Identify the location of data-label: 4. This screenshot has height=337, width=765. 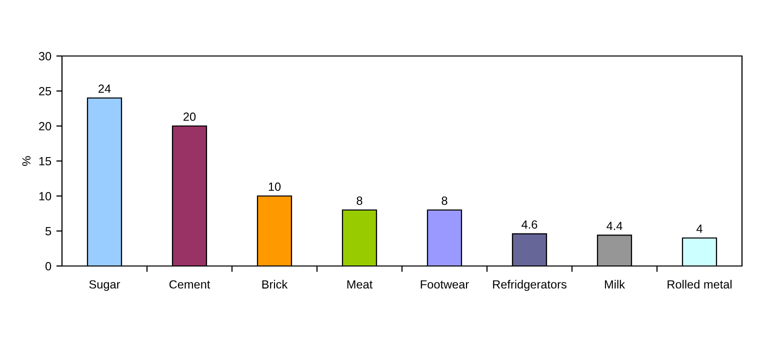
(699, 228).